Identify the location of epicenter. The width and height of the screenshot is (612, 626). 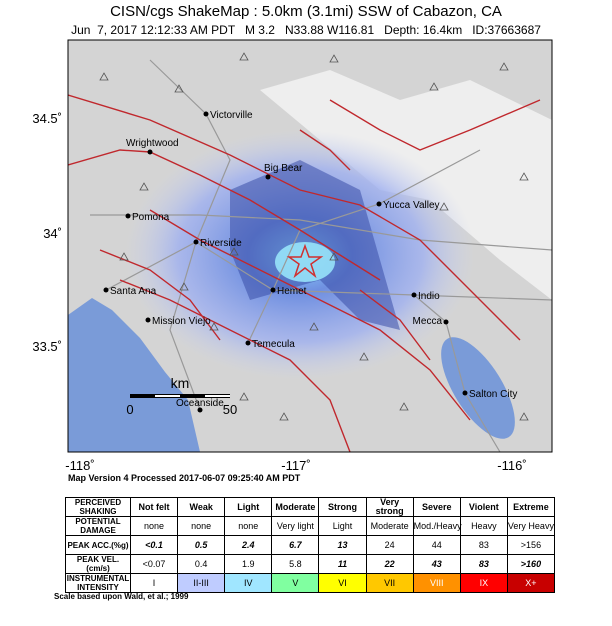
(305, 261).